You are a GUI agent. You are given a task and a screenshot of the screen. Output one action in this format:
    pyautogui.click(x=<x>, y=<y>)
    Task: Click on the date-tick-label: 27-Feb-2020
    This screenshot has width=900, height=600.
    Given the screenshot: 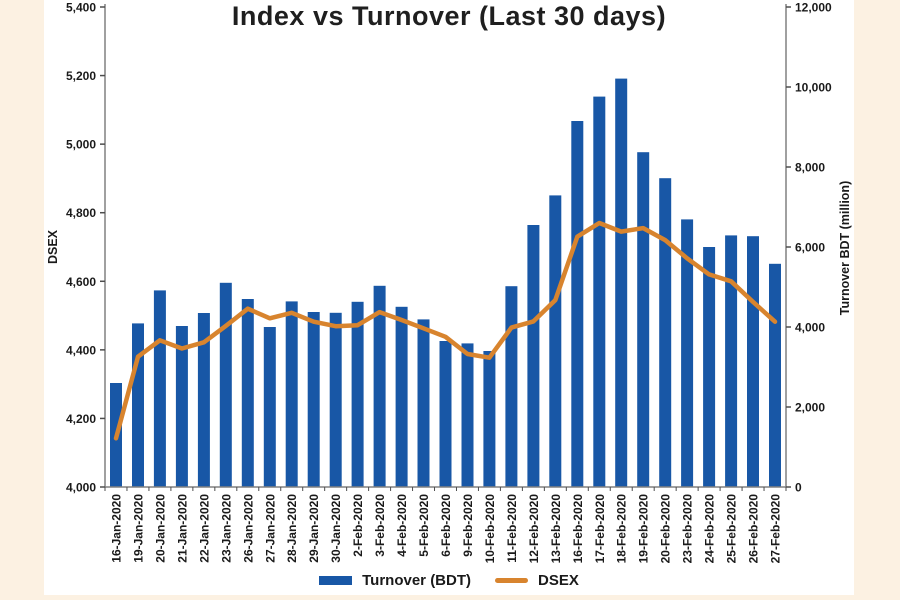 What is the action you would take?
    pyautogui.click(x=776, y=529)
    